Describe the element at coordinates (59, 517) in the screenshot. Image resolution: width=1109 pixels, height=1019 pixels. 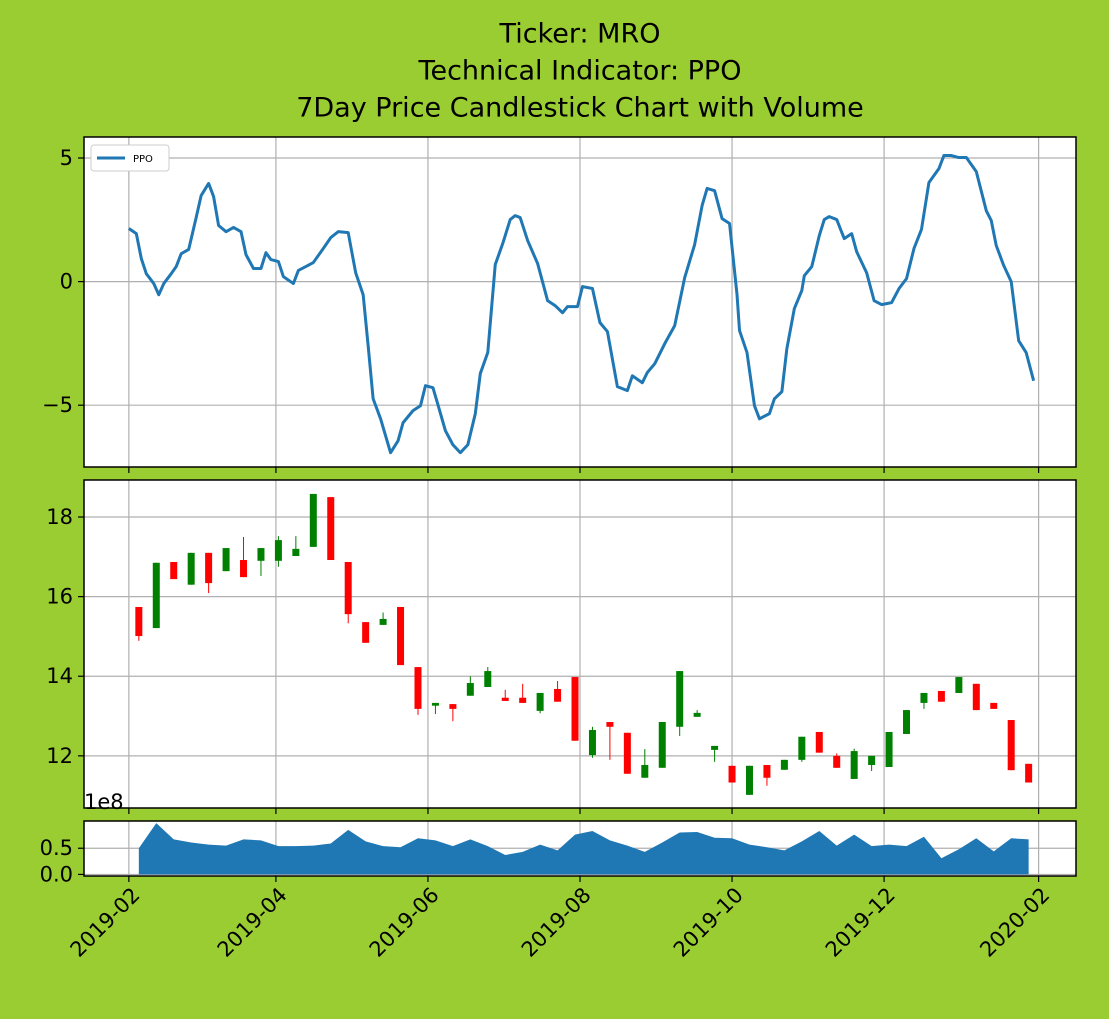
I see `y-tick-label: 18` at that location.